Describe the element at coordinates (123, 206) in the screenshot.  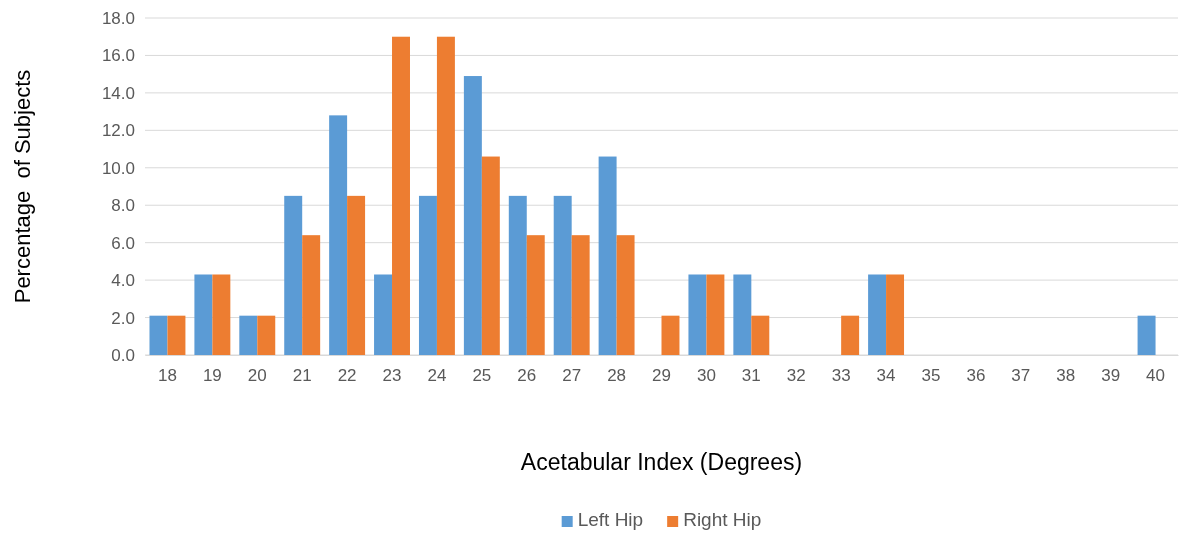
I see `y-tick-label: 8.0` at that location.